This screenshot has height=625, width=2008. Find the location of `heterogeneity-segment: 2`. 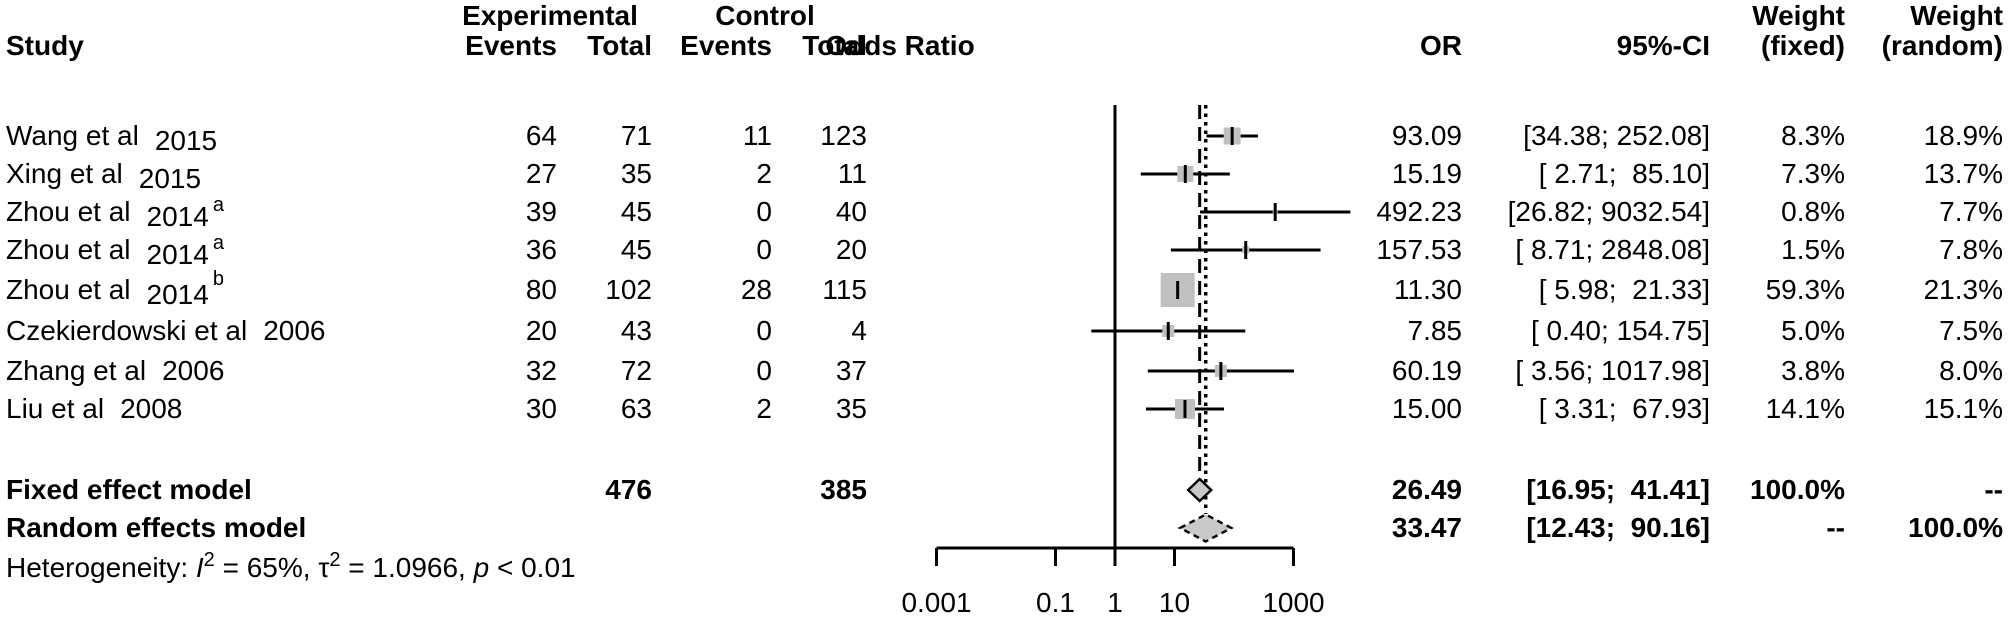

heterogeneity-segment: 2 is located at coordinates (209, 560).